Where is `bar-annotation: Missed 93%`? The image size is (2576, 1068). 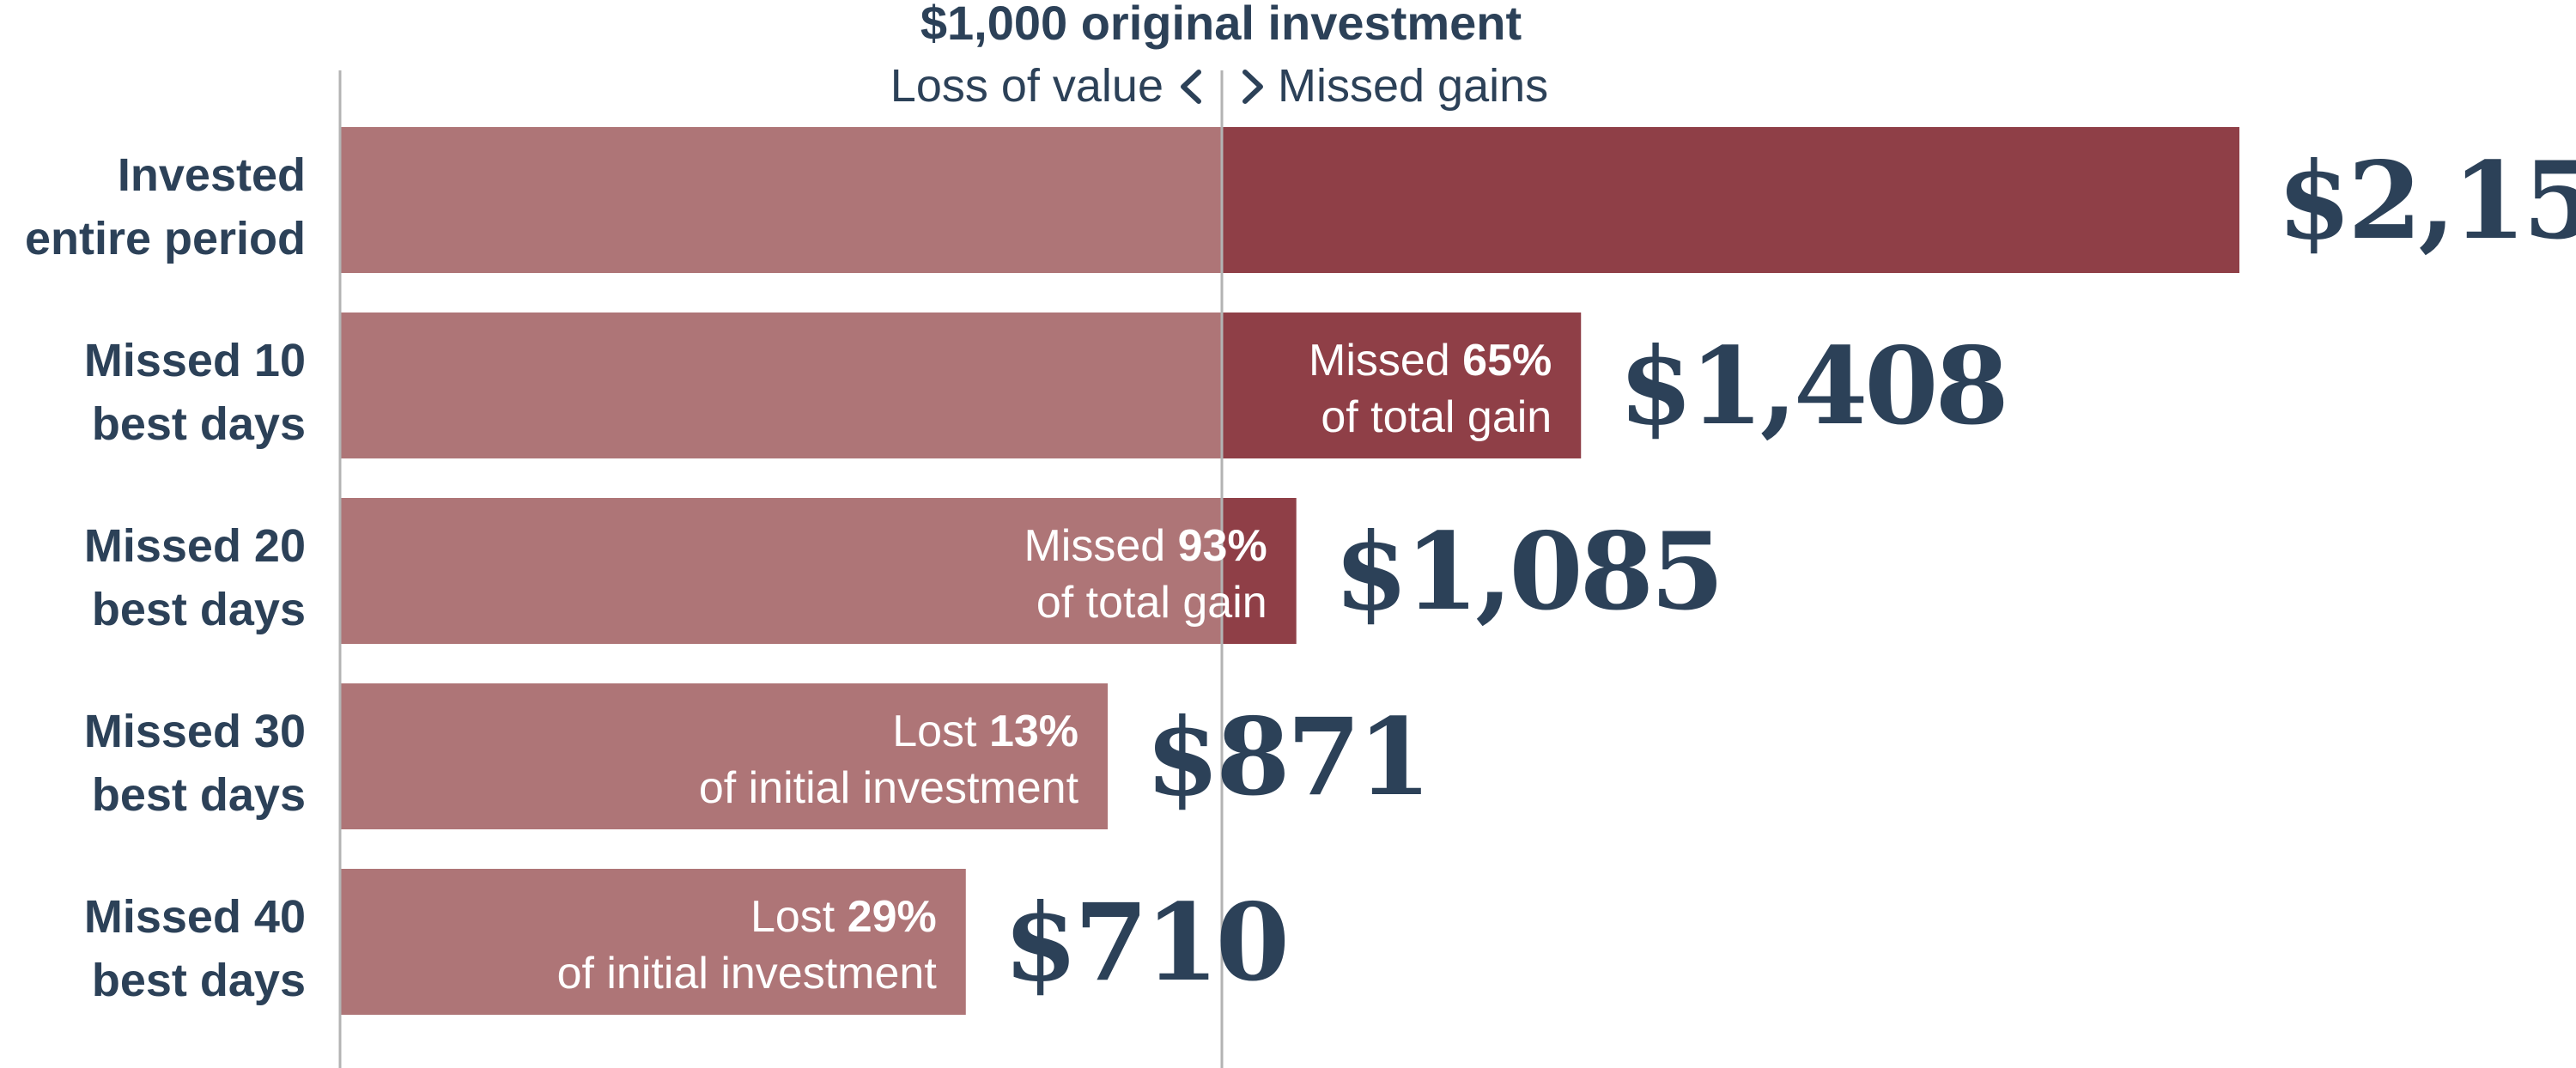 bar-annotation: Missed 93% is located at coordinates (1145, 546).